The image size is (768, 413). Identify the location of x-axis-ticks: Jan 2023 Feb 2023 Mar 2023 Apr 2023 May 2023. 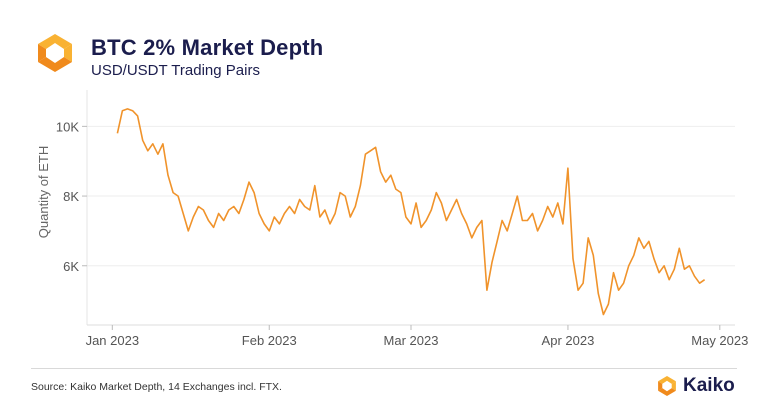
(417, 336).